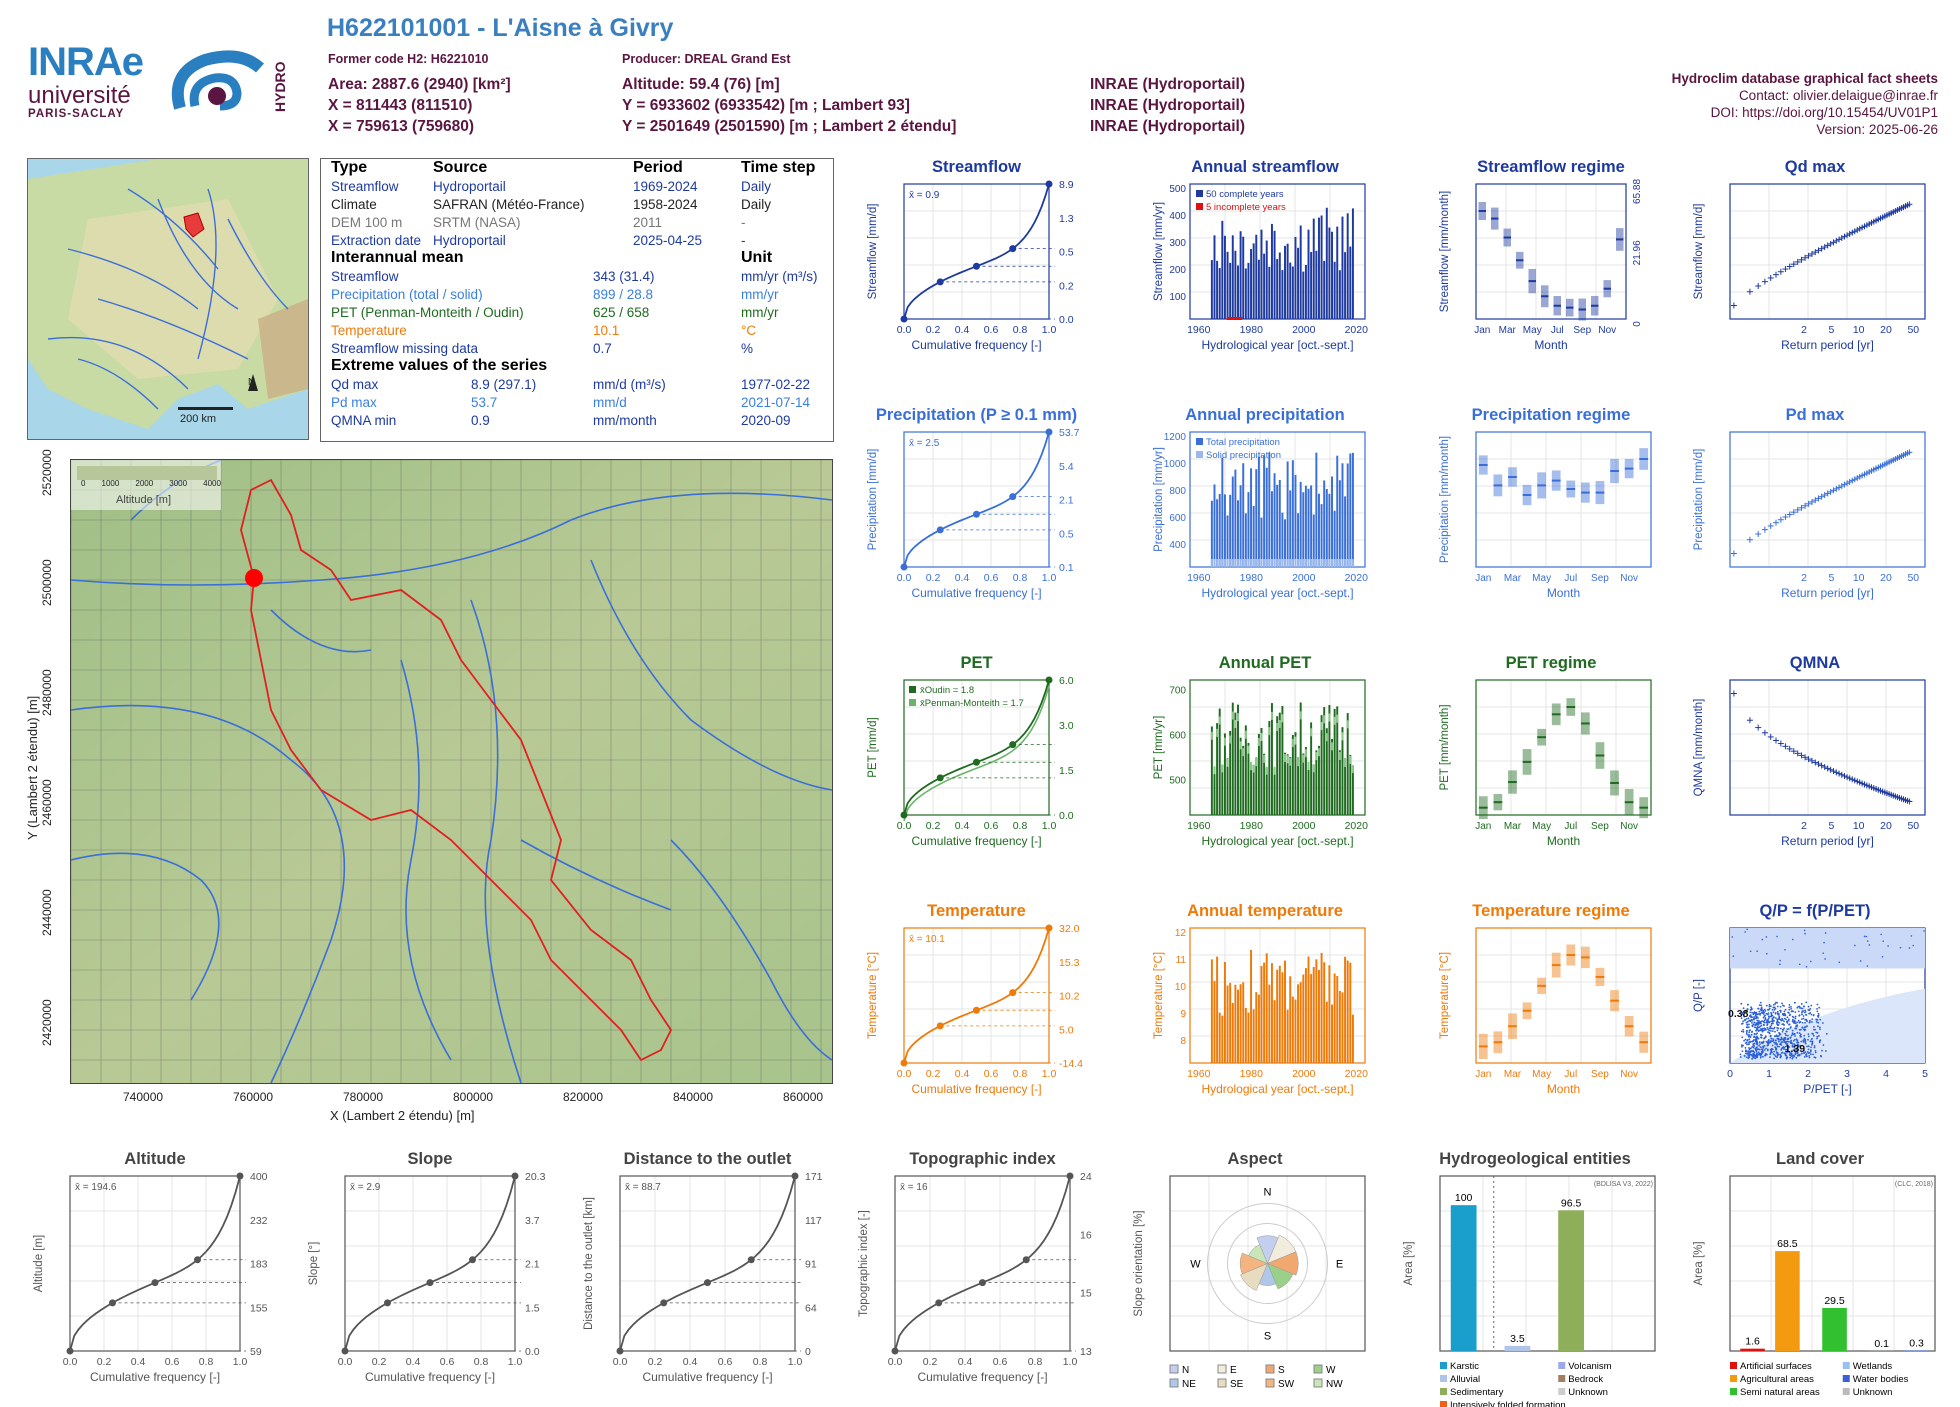 Image resolution: width=1960 pixels, height=1407 pixels. What do you see at coordinates (1445, 747) in the screenshot?
I see `y-axis-label: PET [mm/month]` at bounding box center [1445, 747].